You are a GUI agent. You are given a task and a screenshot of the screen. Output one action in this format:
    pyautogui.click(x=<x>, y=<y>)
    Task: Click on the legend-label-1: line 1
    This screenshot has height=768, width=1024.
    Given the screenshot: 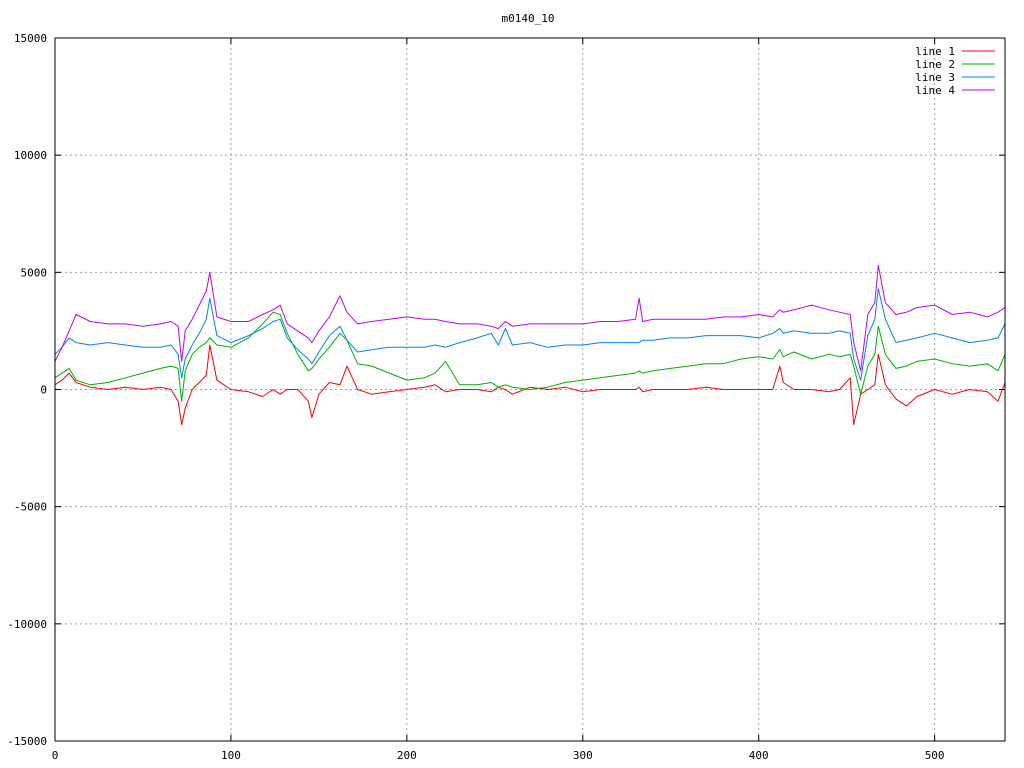 What is the action you would take?
    pyautogui.click(x=935, y=51)
    